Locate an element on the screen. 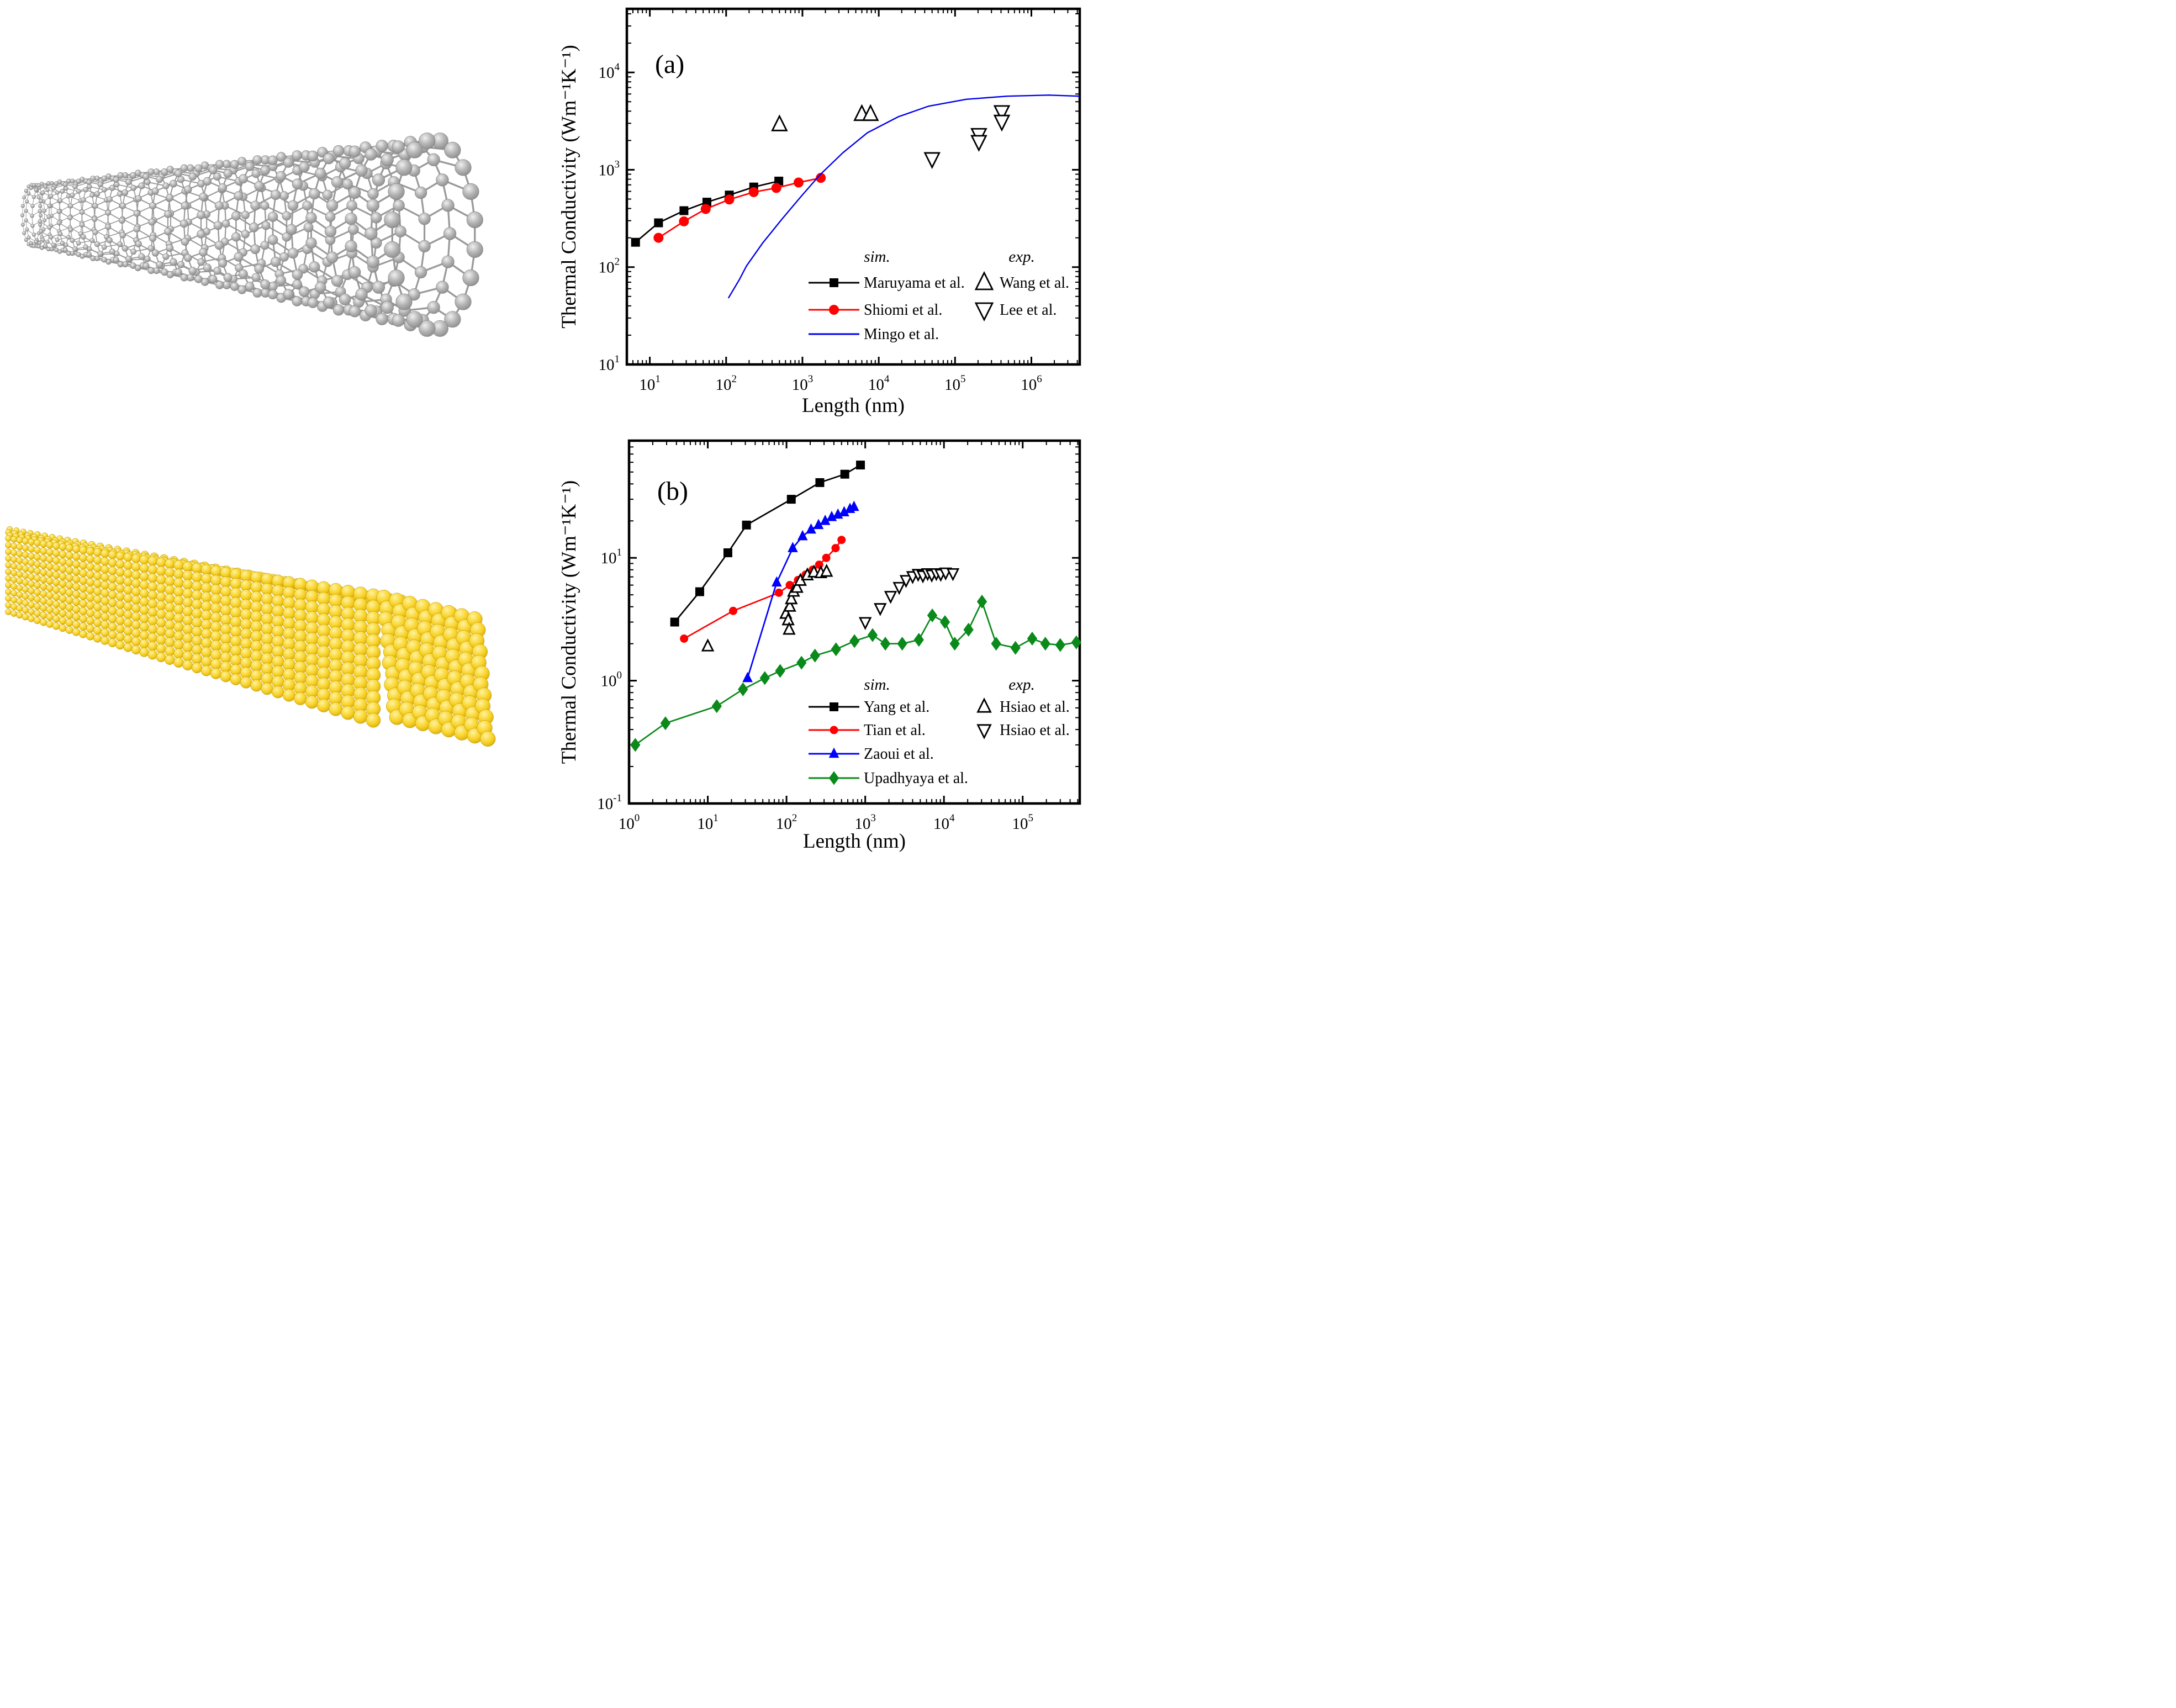 The image size is (2176, 1708). data-point-yang is located at coordinates (699, 591).